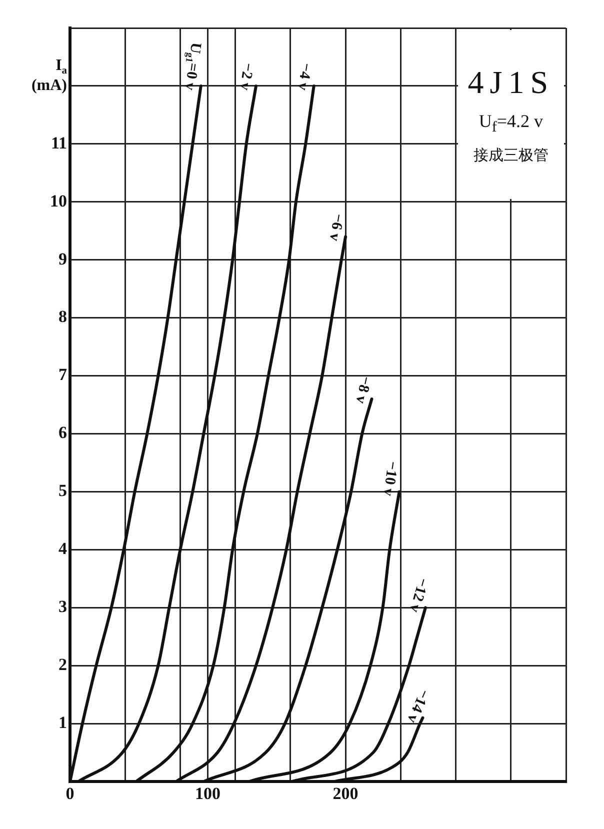 This screenshot has width=604, height=829. I want to click on text: −14 v, so click(417, 706).